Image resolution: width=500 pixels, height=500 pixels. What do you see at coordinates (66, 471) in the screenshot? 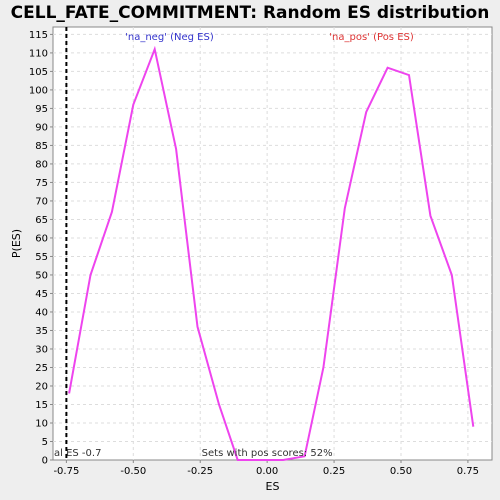
I see `x-tick-label: -0.75` at bounding box center [66, 471].